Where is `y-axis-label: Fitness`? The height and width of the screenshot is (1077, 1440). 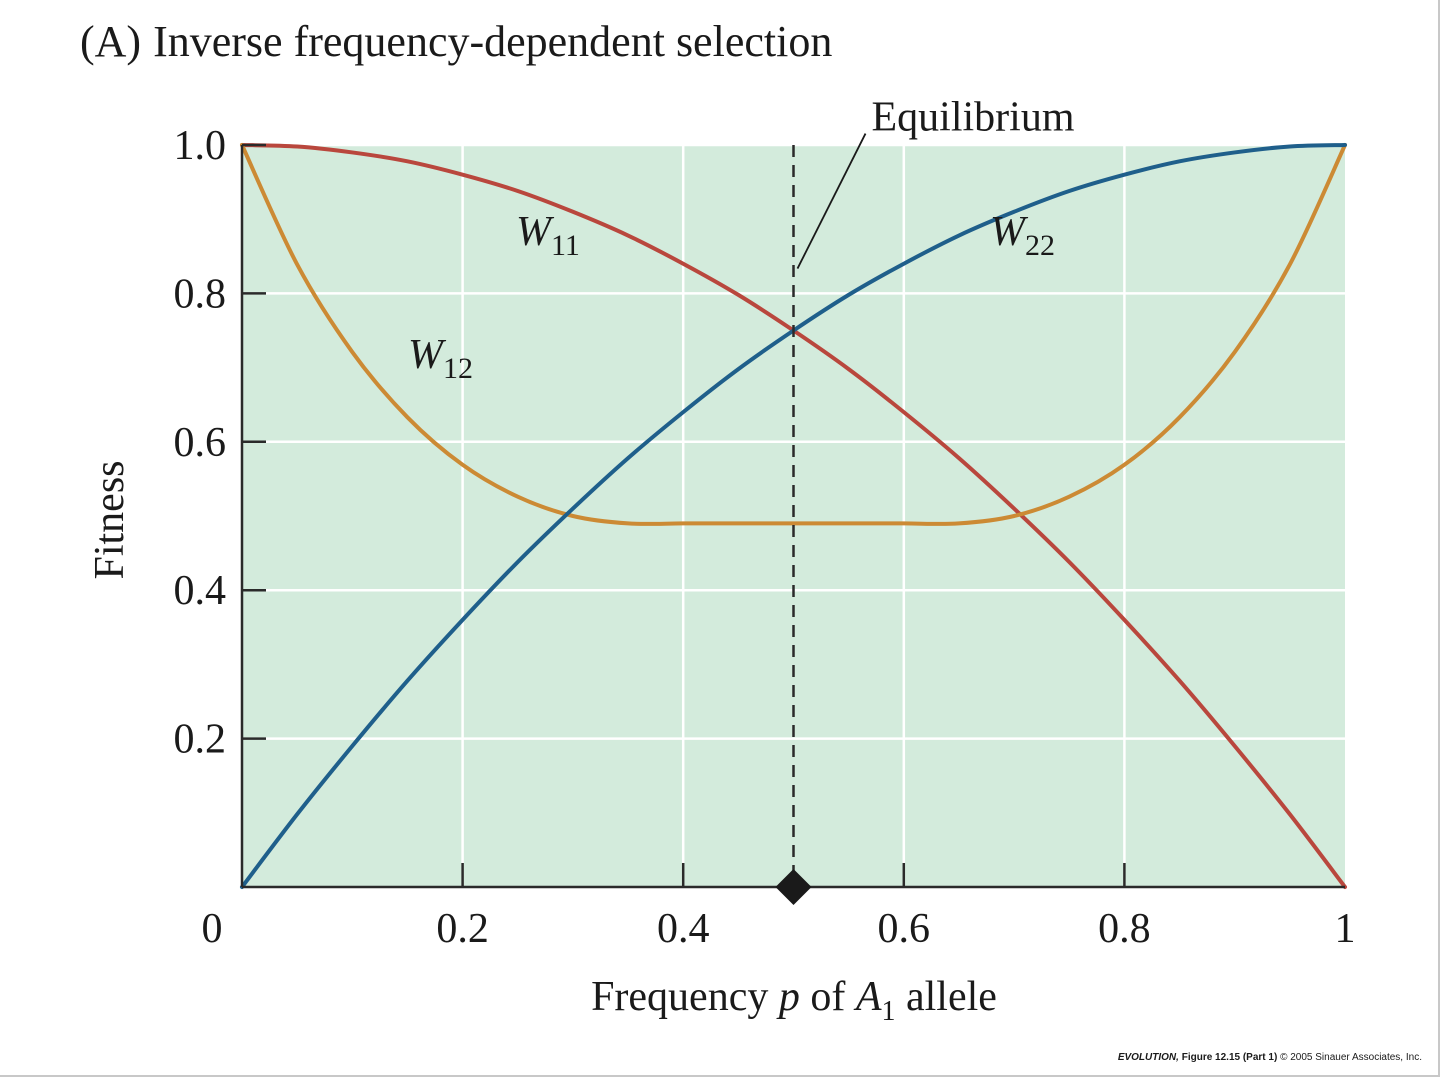 y-axis-label: Fitness is located at coordinates (110, 519).